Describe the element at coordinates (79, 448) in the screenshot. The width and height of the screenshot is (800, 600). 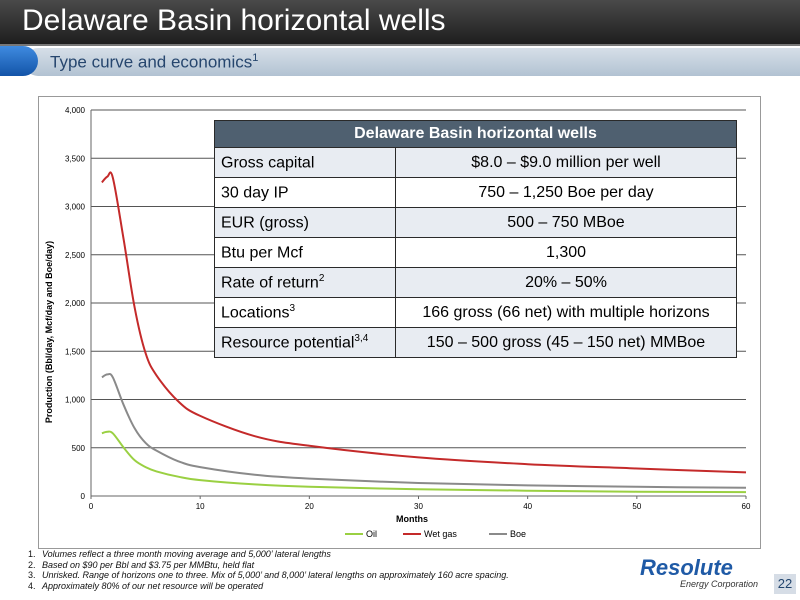
I see `y-tick-label: 500` at that location.